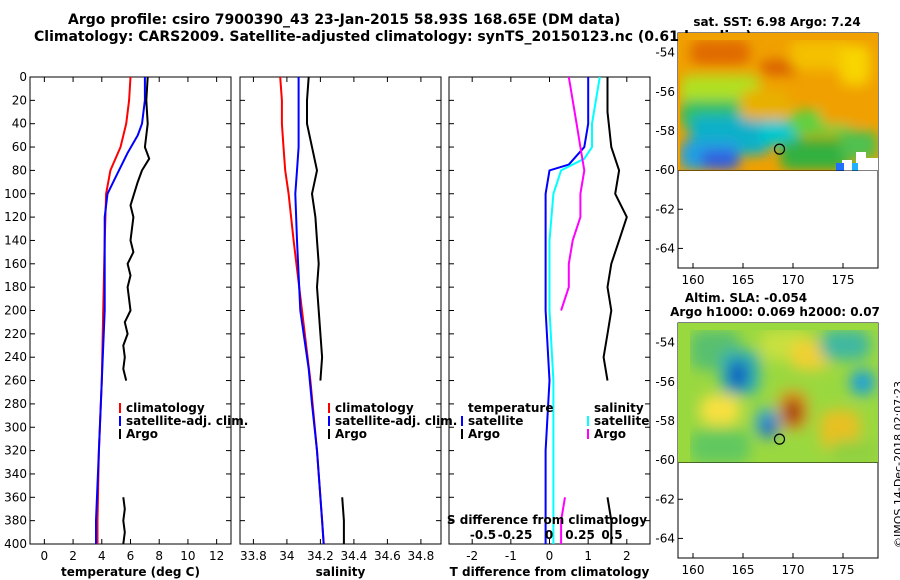 The width and height of the screenshot is (900, 580). What do you see at coordinates (15, 544) in the screenshot?
I see `temperature-ytick-label: 400` at bounding box center [15, 544].